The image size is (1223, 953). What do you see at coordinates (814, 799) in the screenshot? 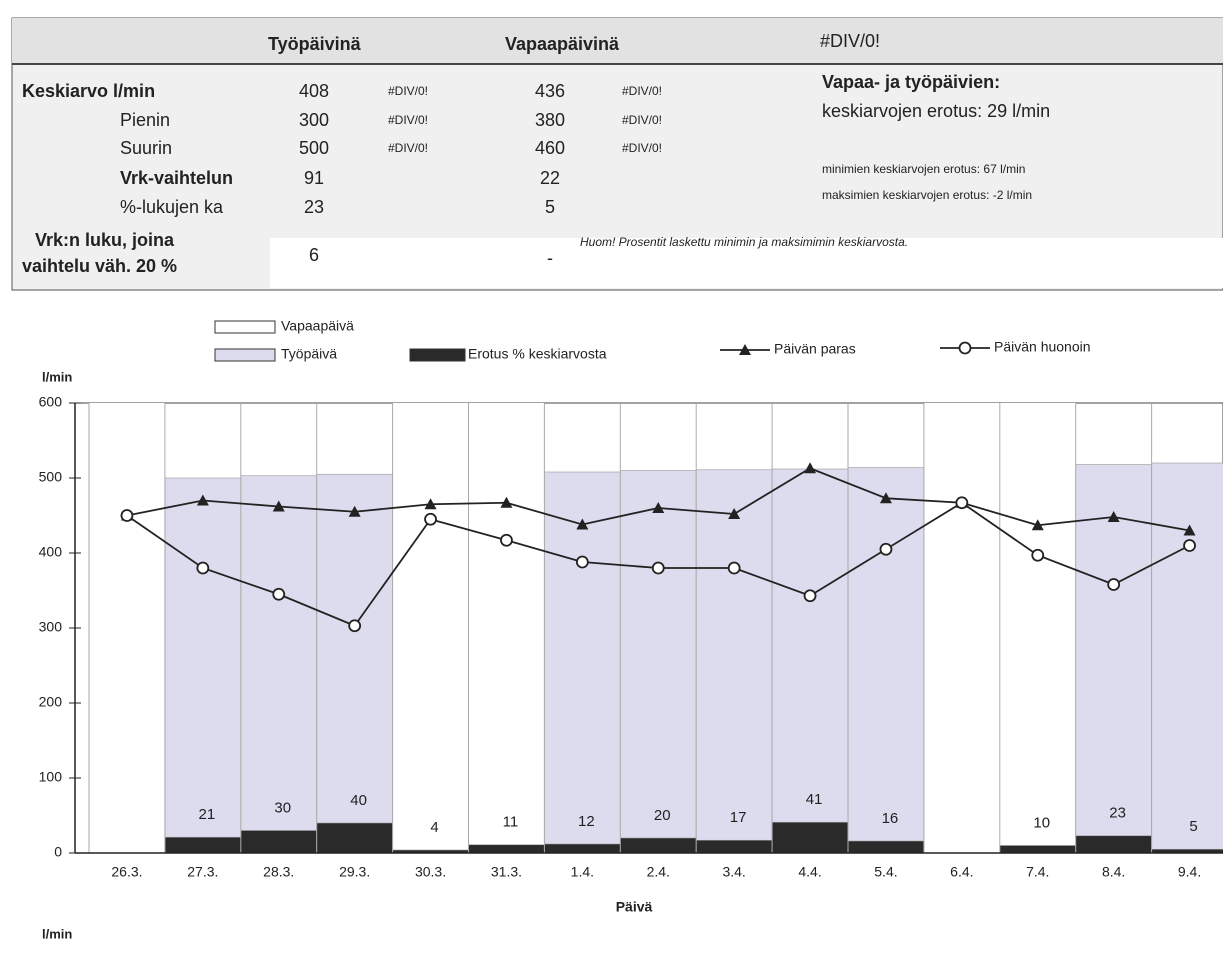
I see `bar-value-label: 41` at bounding box center [814, 799].